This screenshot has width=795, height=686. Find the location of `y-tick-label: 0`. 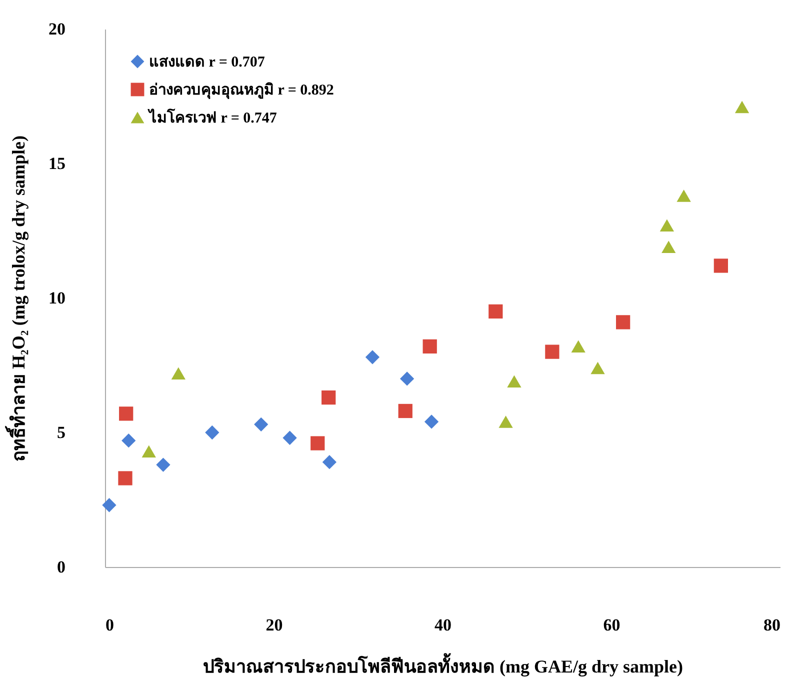

y-tick-label: 0 is located at coordinates (61, 567).